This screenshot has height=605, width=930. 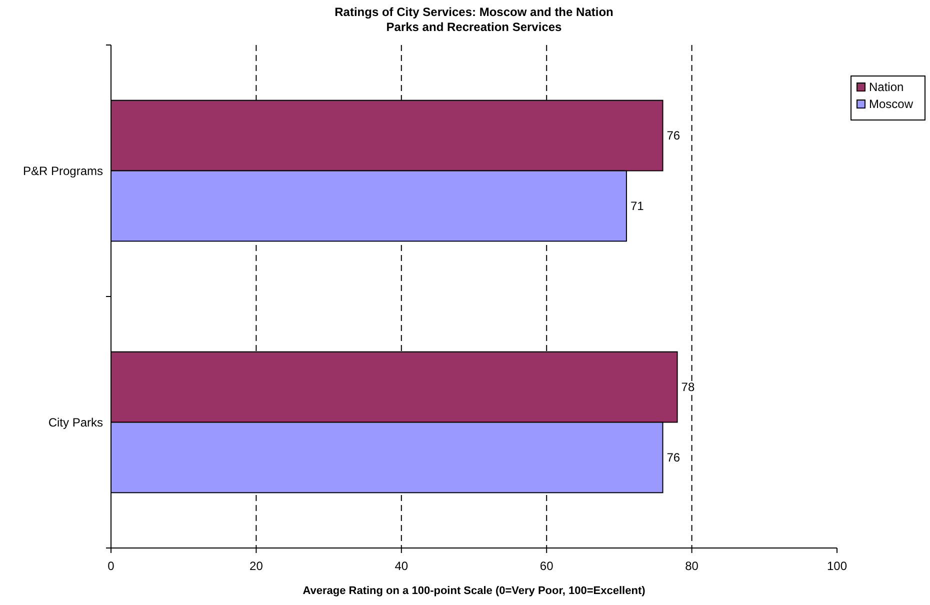 I want to click on x-tick-label: 0, so click(x=111, y=566).